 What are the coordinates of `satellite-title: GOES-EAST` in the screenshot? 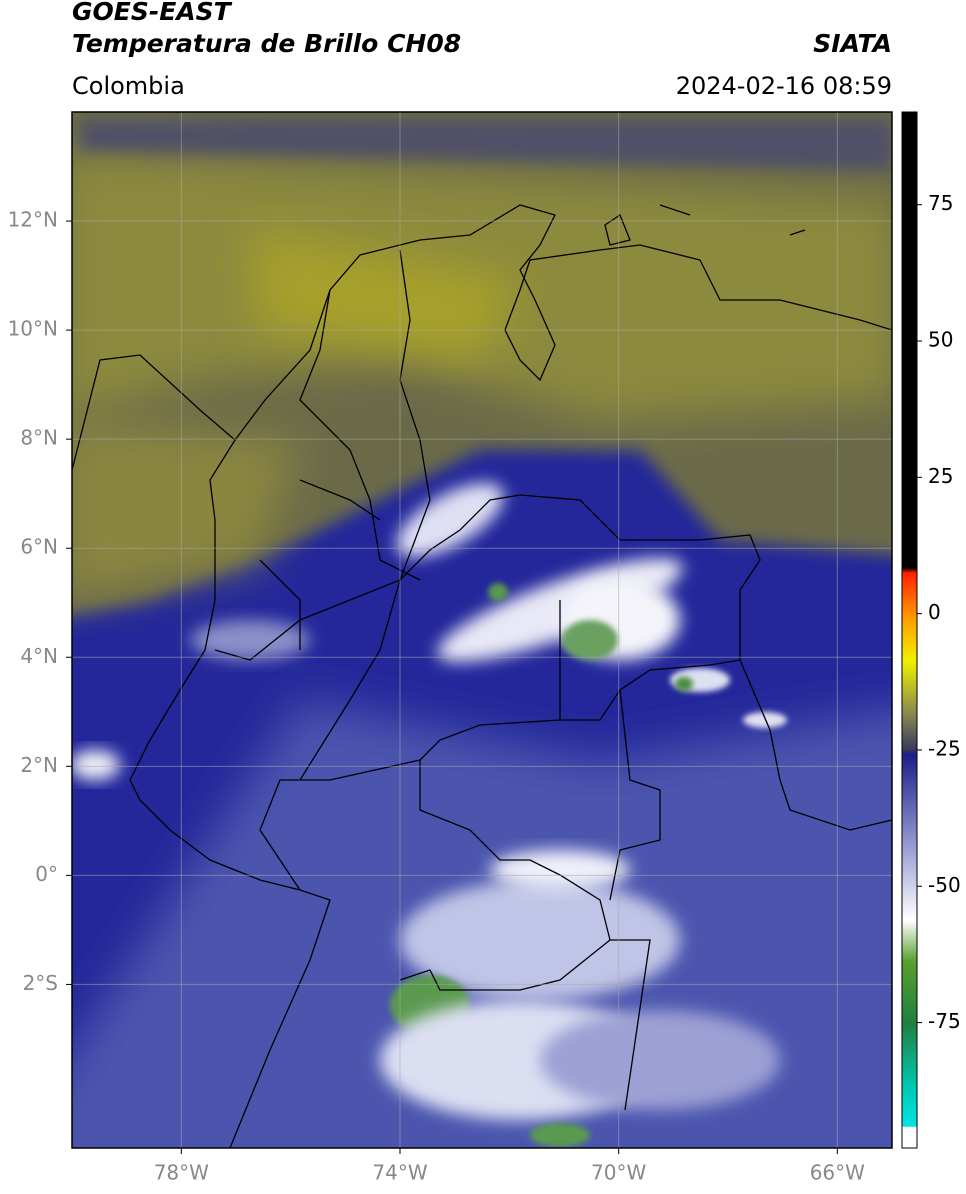 It's located at (152, 13).